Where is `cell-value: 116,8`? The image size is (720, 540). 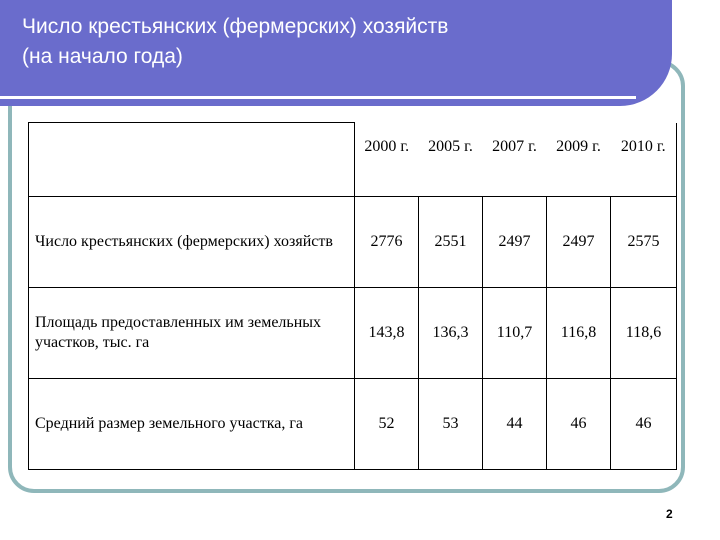 cell-value: 116,8 is located at coordinates (578, 333).